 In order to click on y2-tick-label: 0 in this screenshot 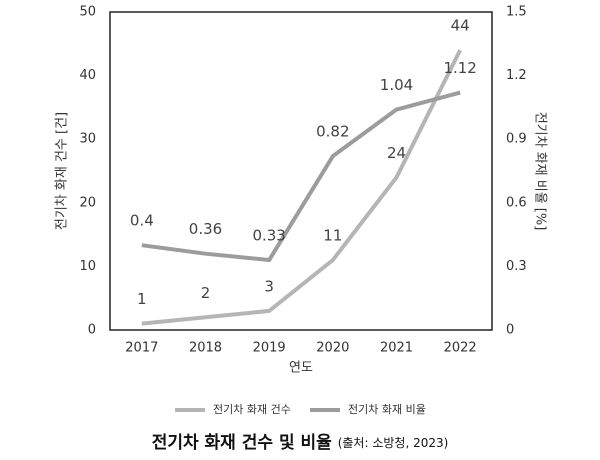, I will do `click(510, 330)`.